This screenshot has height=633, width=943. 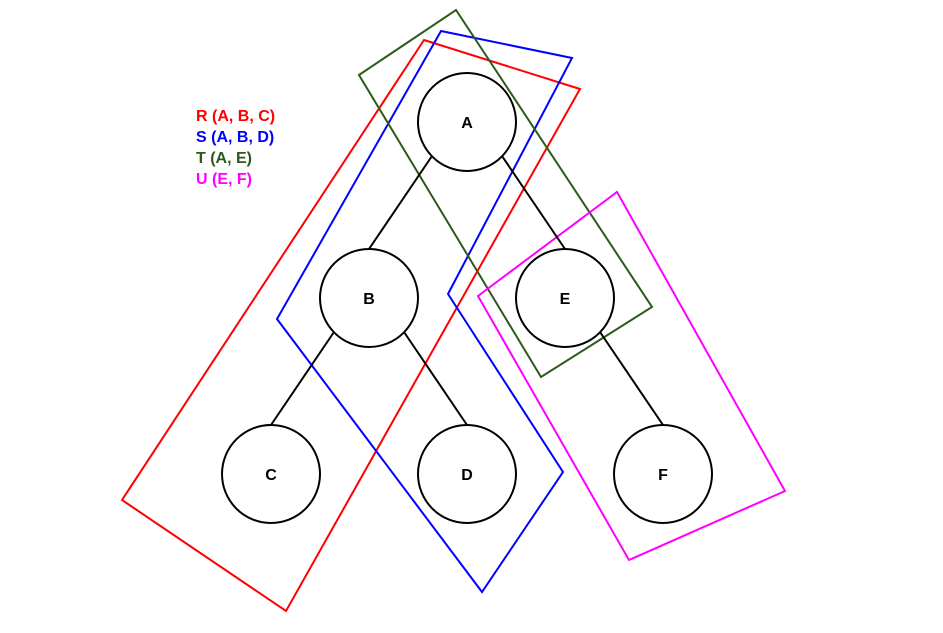 I want to click on node-c-label: C, so click(x=271, y=475).